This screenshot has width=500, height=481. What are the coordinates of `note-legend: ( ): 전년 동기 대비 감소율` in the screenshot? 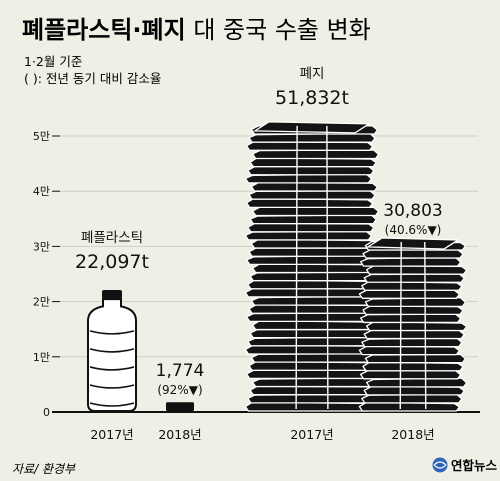 It's located at (92, 78).